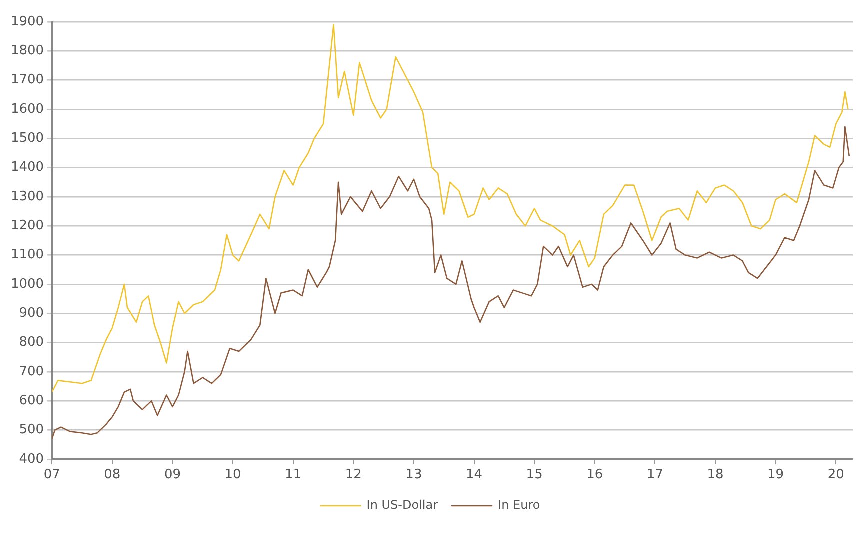  What do you see at coordinates (27, 51) in the screenshot?
I see `y-tick-label: 1800` at bounding box center [27, 51].